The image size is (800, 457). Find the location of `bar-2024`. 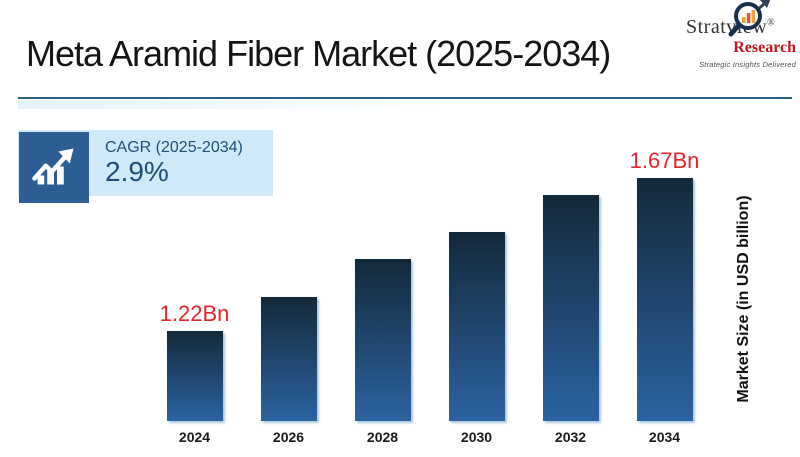

bar-2024 is located at coordinates (194, 376).